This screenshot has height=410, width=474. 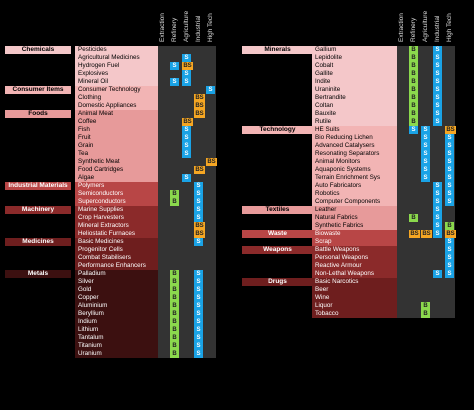 What do you see at coordinates (324, 73) in the screenshot?
I see `right-item-label: Gallite` at bounding box center [324, 73].